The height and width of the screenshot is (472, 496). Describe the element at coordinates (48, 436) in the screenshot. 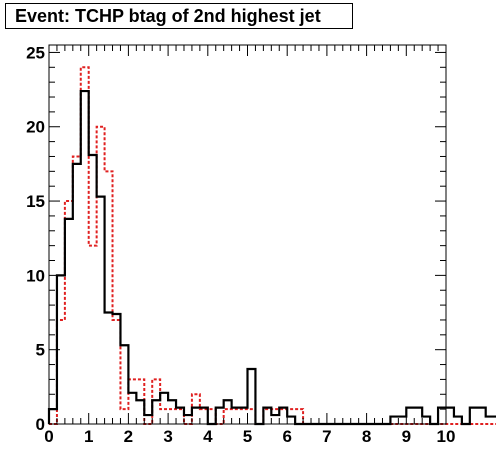

I see `x-tick-label: 0` at that location.